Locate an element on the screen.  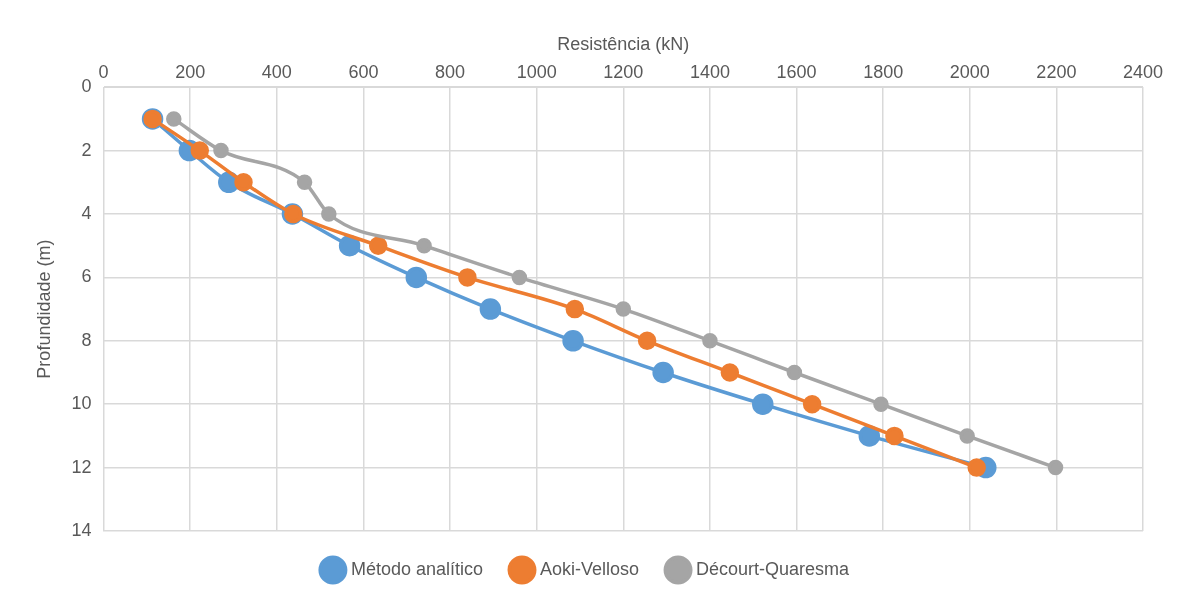
x-tick-label: 2200 is located at coordinates (1056, 72).